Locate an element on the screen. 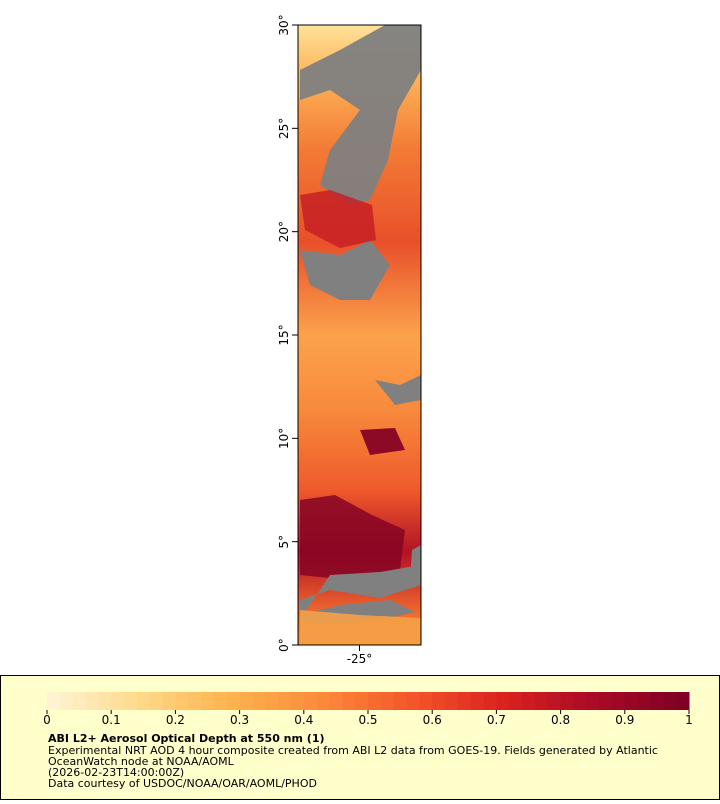 The height and width of the screenshot is (804, 720). lat-tick-label: 20° is located at coordinates (284, 231).